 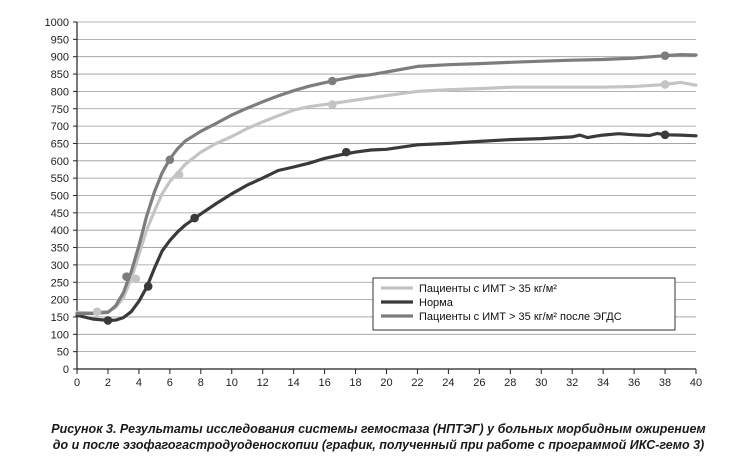 I want to click on y-tick-label: 450, so click(x=60, y=214).